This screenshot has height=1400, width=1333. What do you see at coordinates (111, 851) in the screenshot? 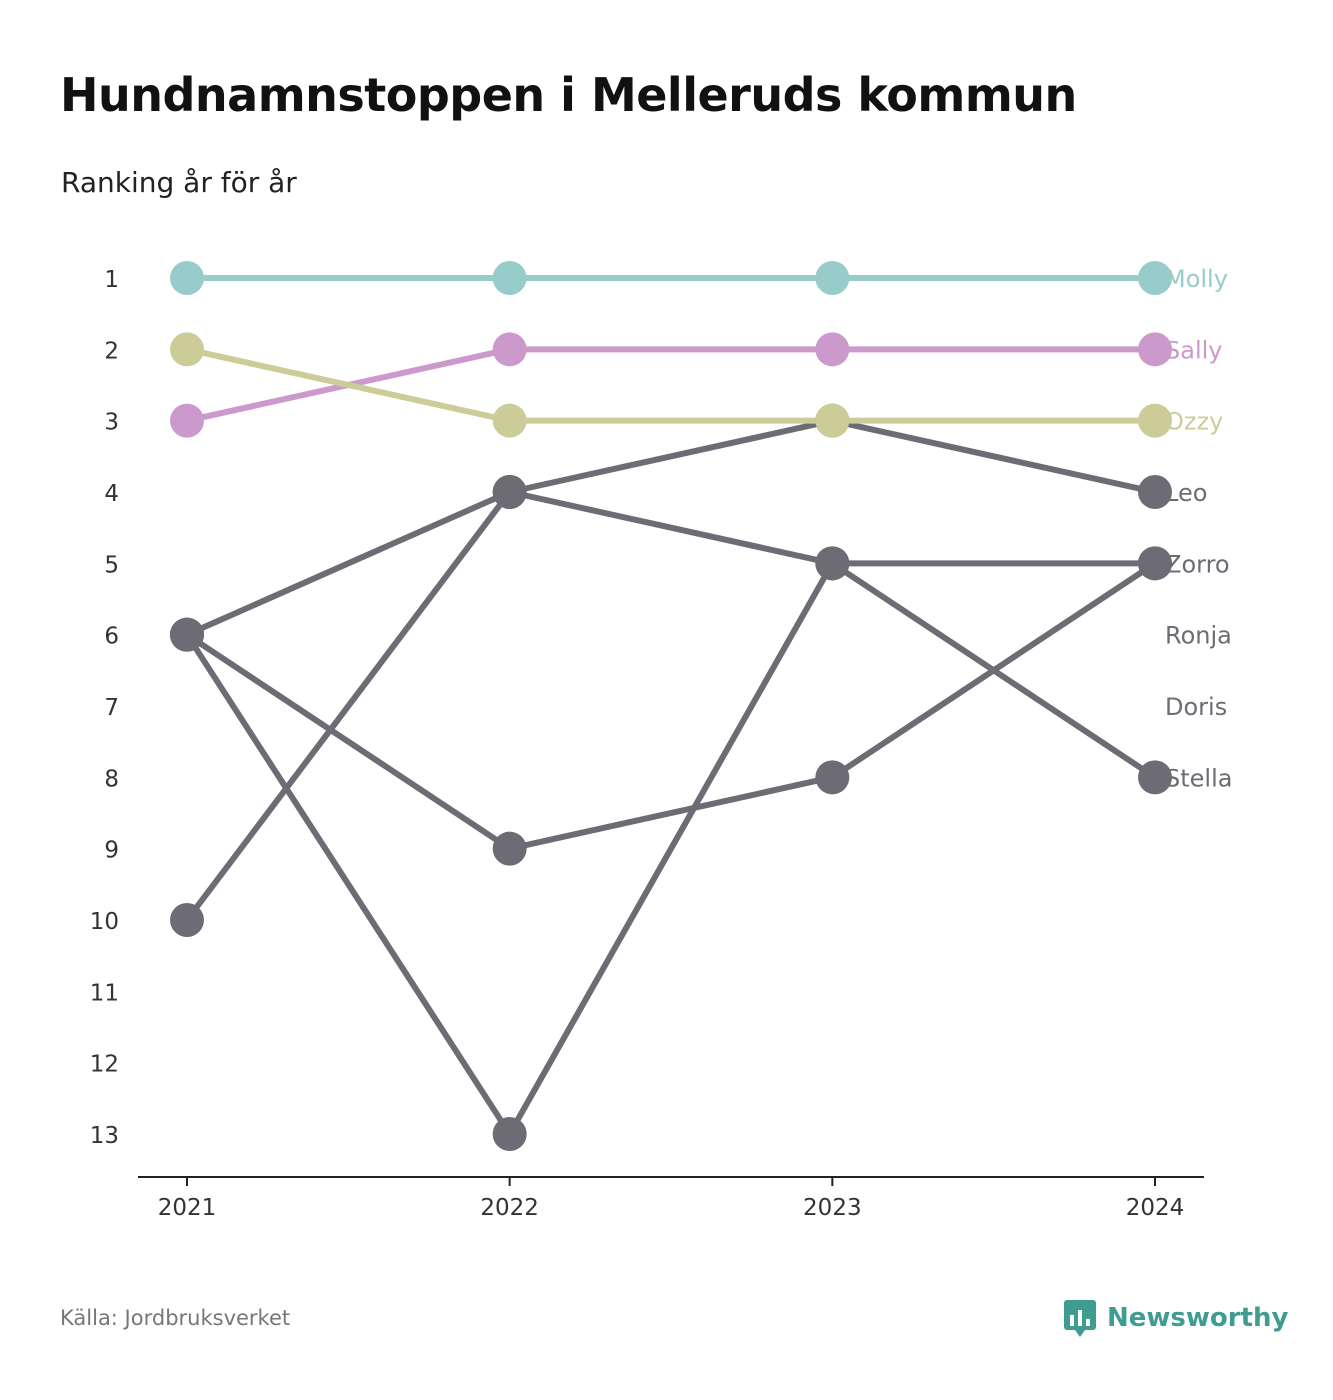
I see `y-tick-label: 9` at bounding box center [111, 851].